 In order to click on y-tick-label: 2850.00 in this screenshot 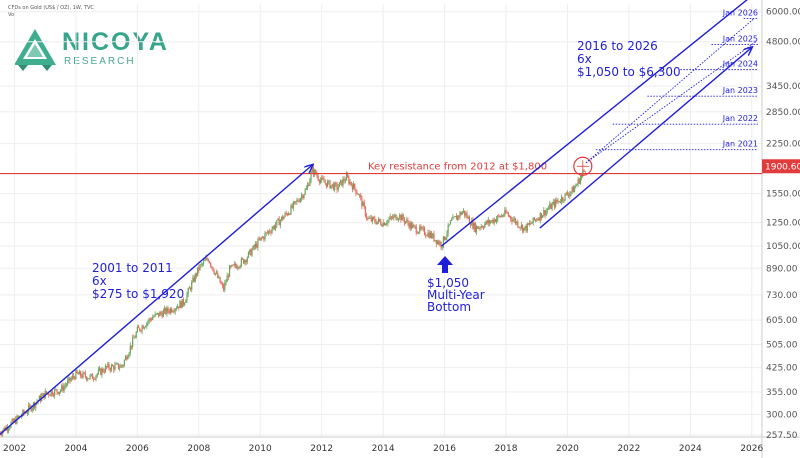, I will do `click(783, 113)`.